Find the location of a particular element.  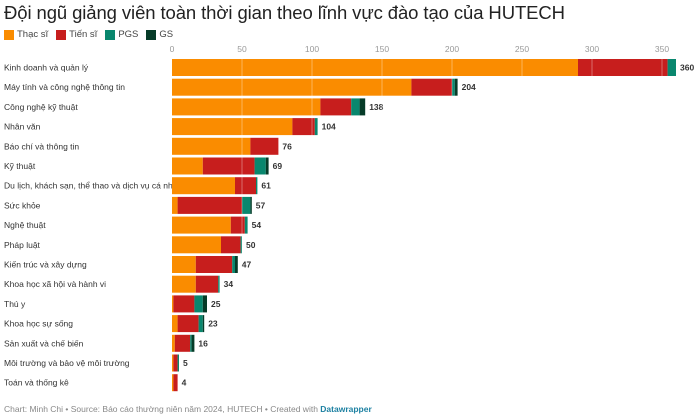

category-label: Nghệ thuật is located at coordinates (25, 225).